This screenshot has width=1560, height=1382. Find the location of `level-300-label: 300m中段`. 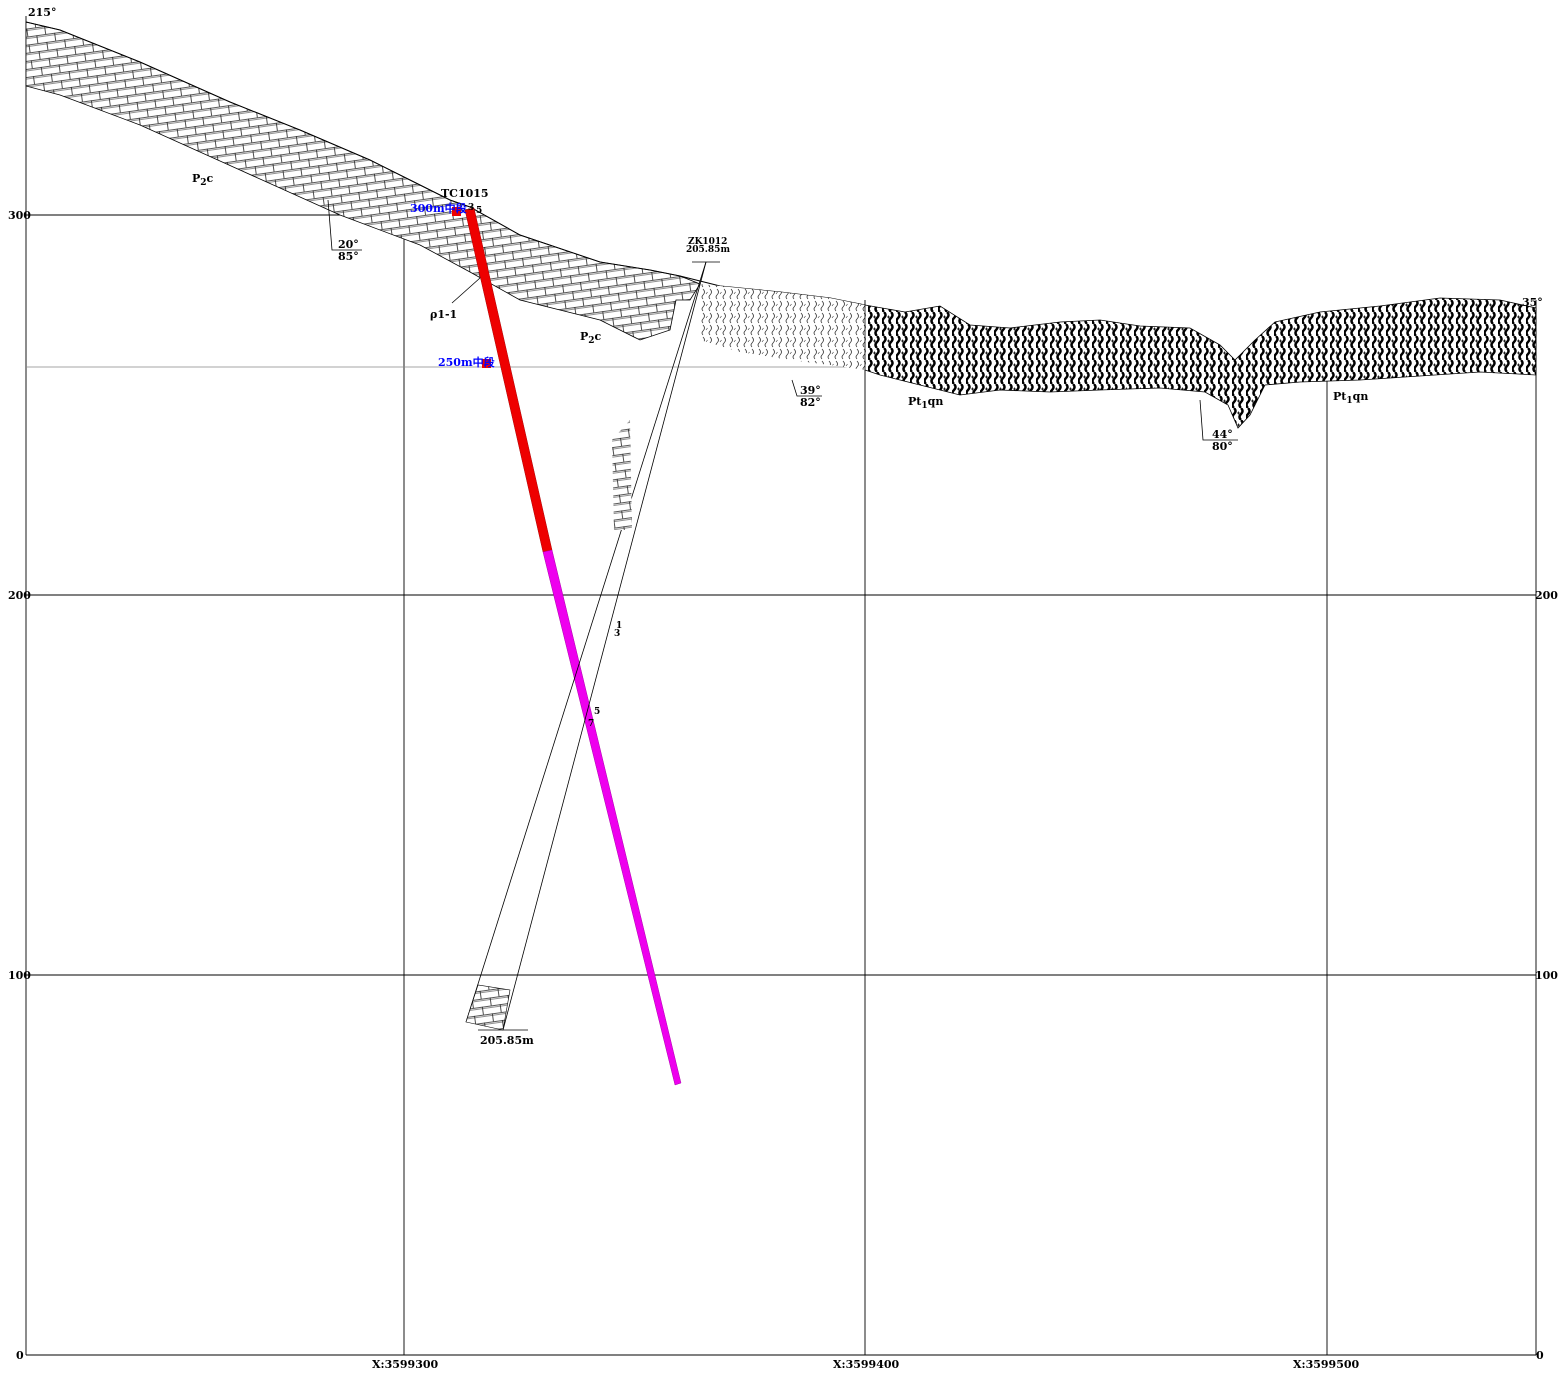

level-300-label: 300m中段 is located at coordinates (438, 208).